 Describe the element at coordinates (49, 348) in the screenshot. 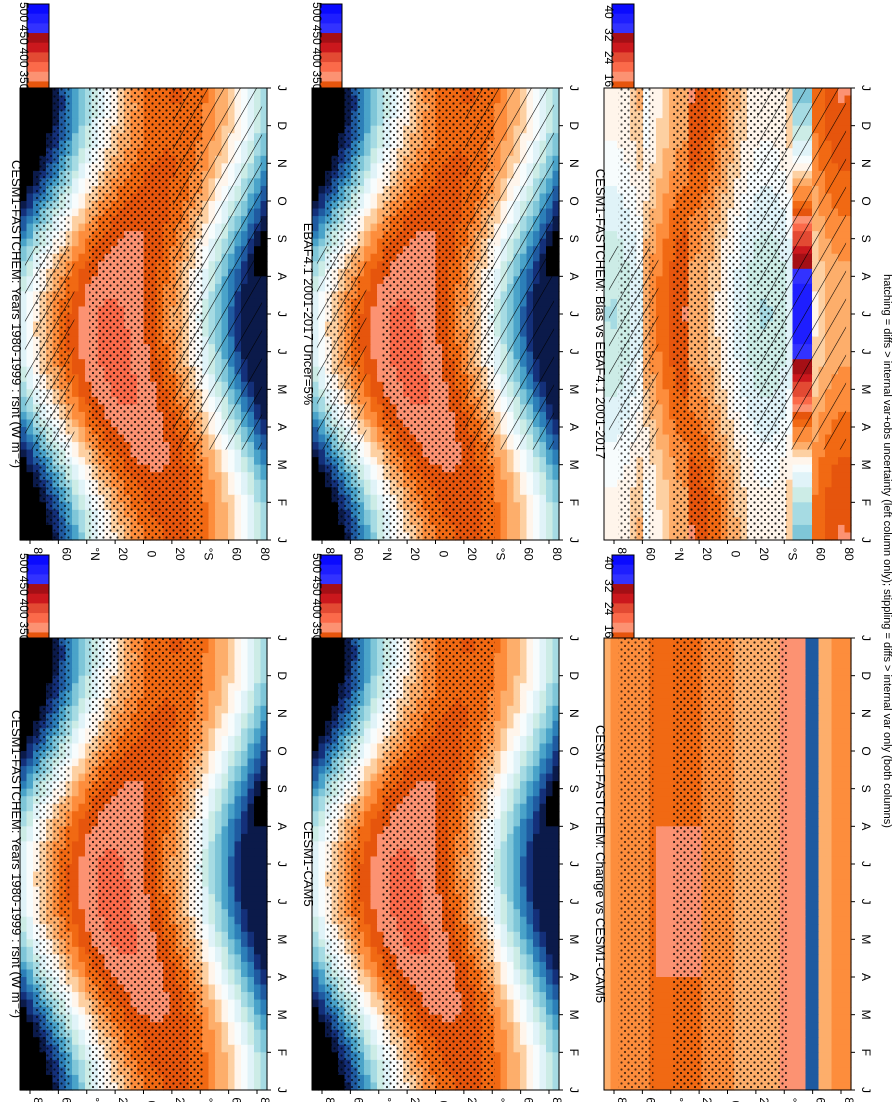

I see `hatching-overlay` at that location.